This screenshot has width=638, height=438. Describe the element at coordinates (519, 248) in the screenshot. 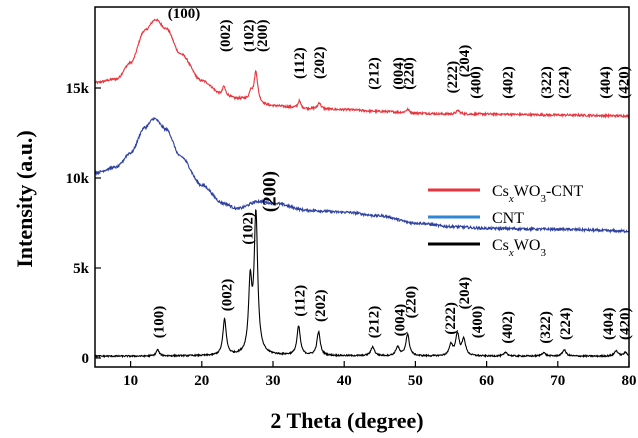

I see `legend-label: CsxWO3` at that location.